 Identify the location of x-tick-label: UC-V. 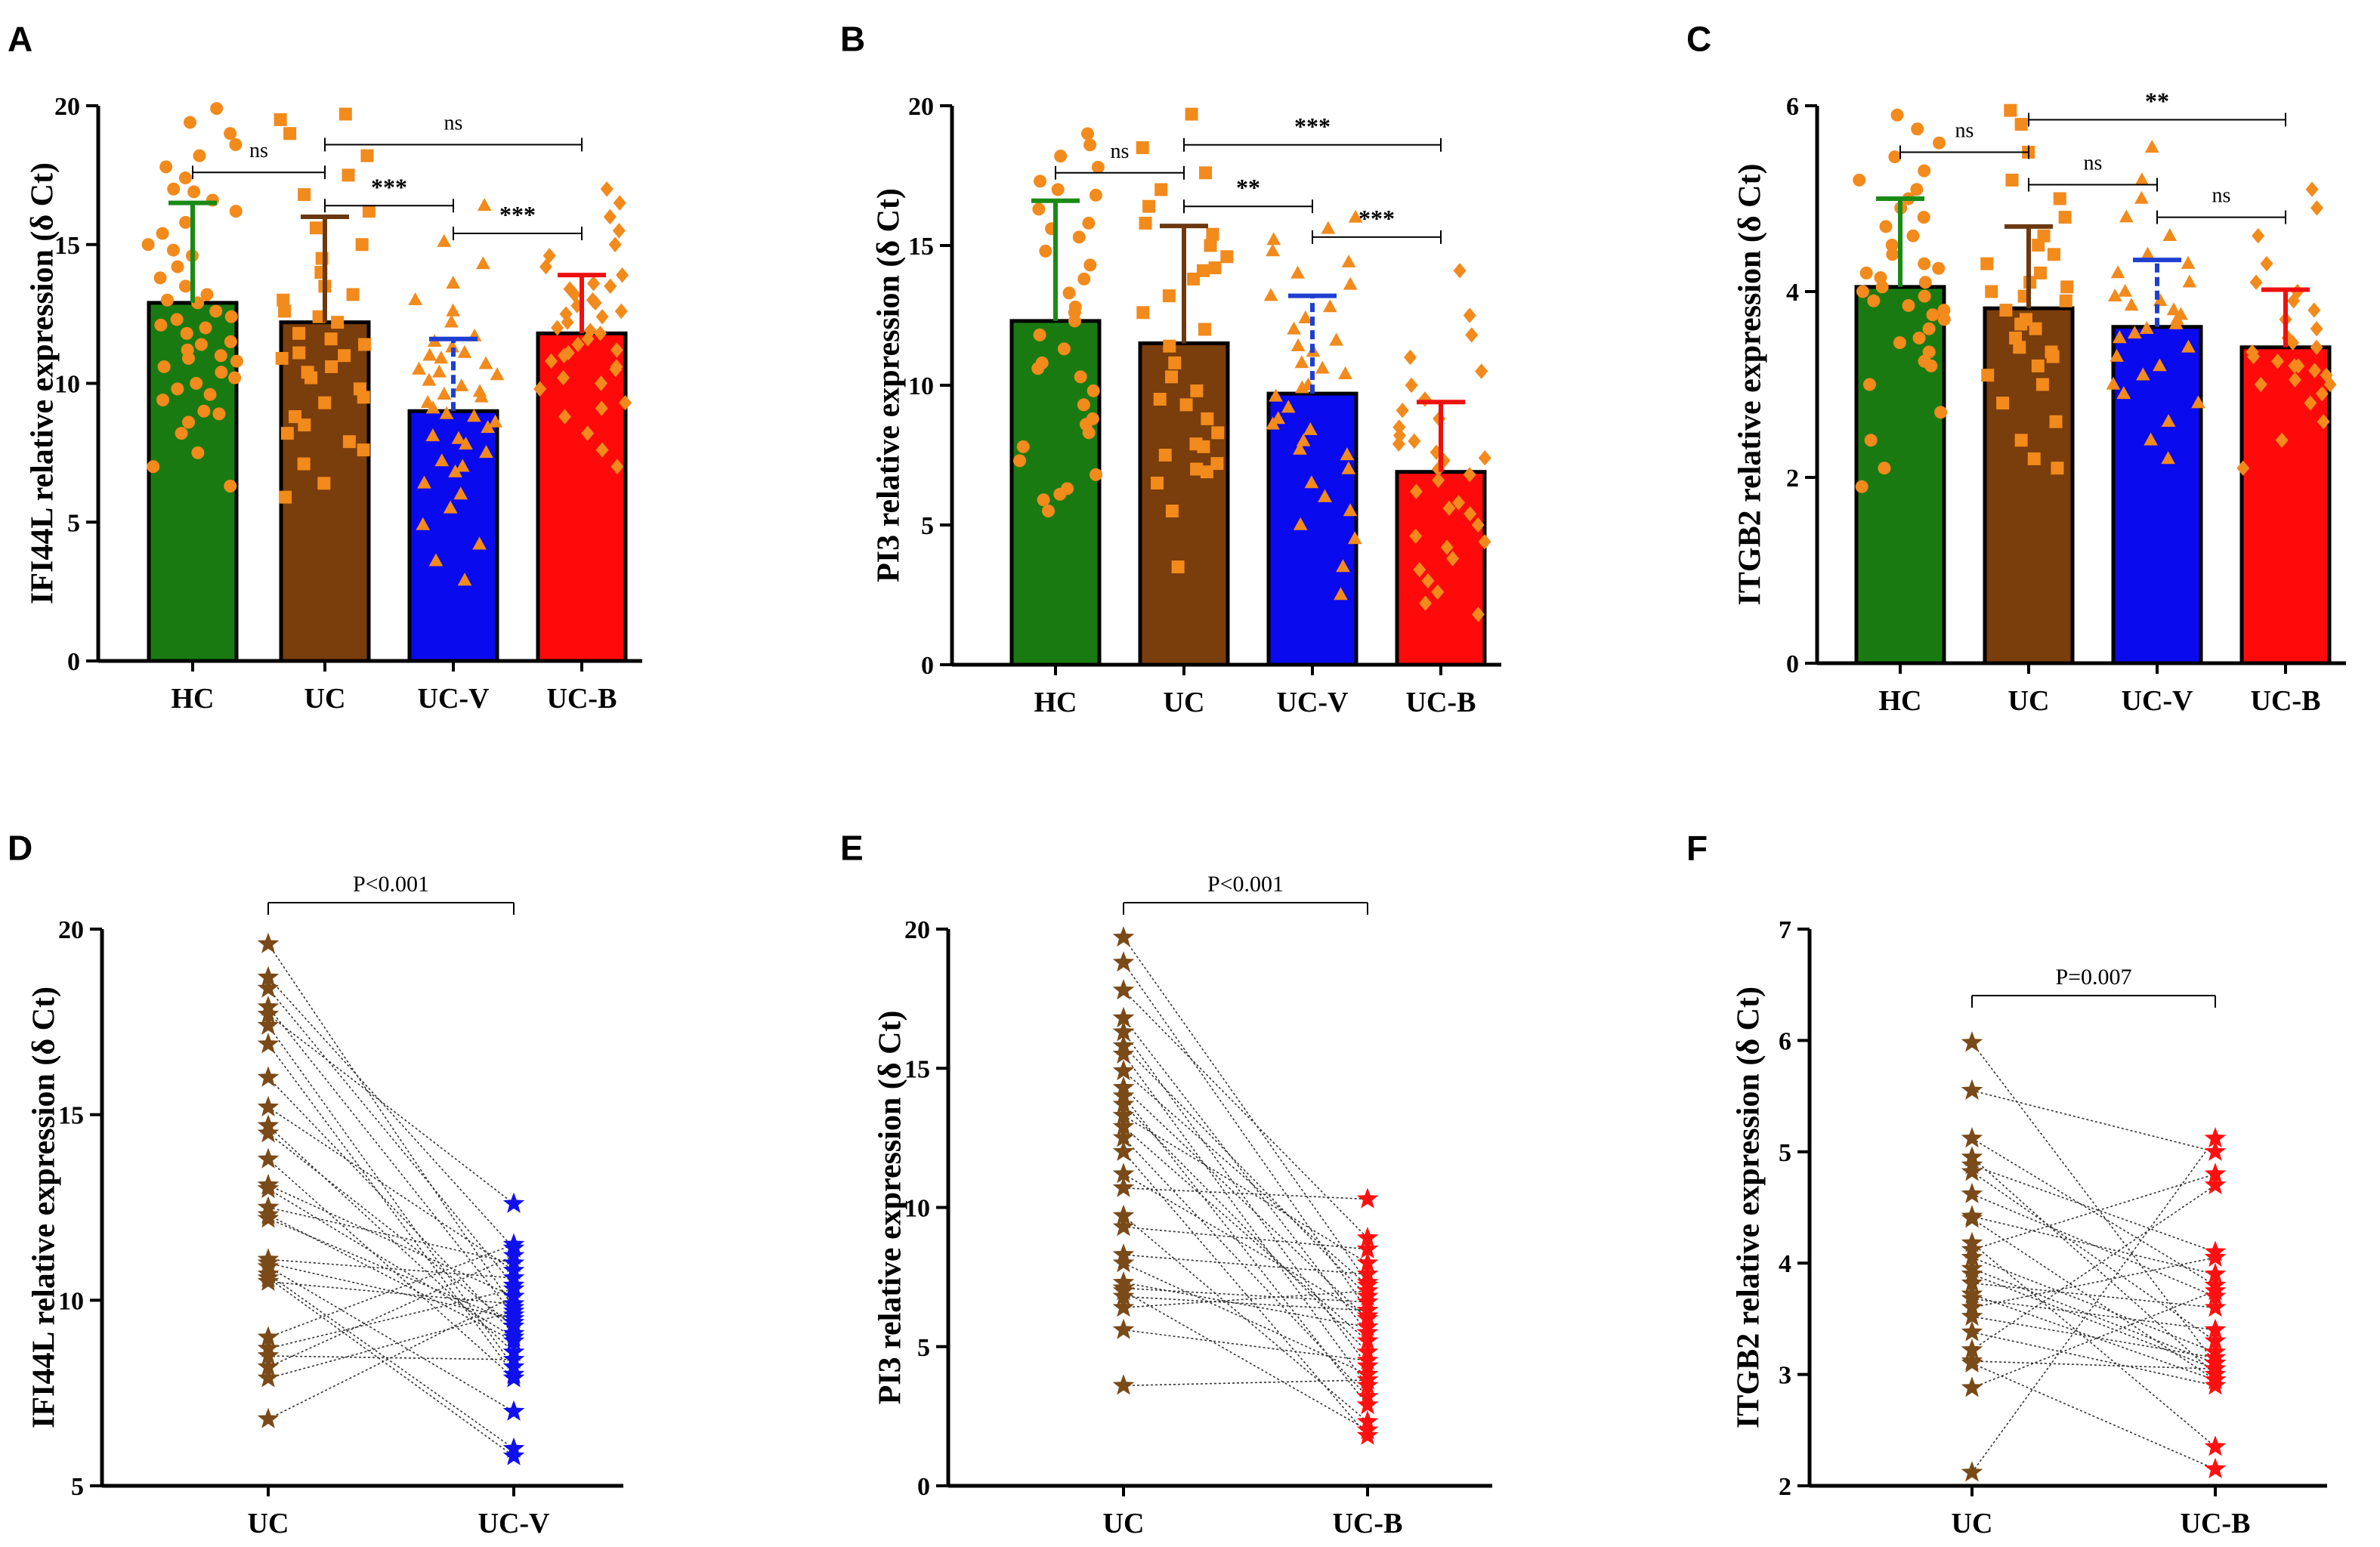
(514, 1523).